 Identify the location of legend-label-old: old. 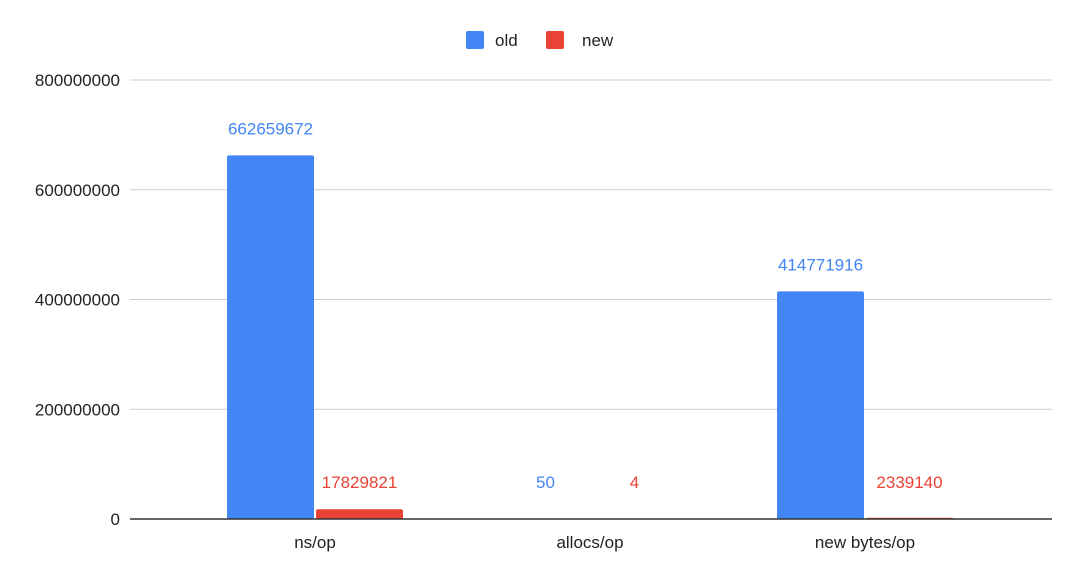
(506, 40).